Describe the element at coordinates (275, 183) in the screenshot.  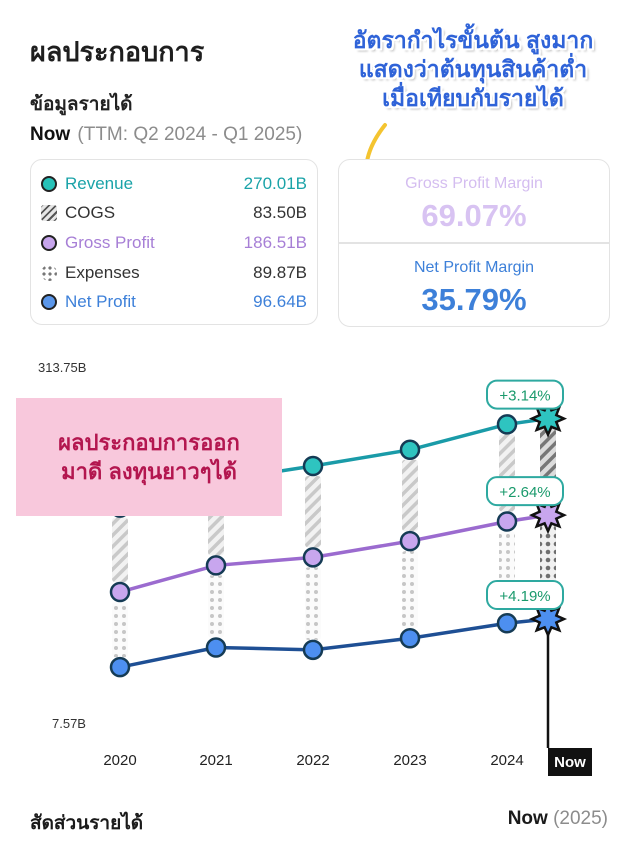
I see `legend-value: 270.01B` at that location.